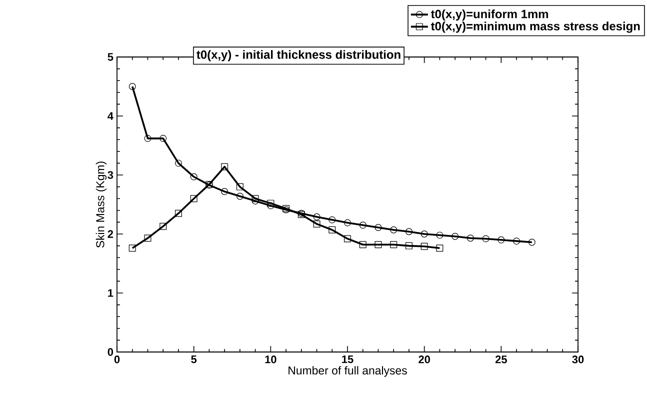 The image size is (647, 416). Describe the element at coordinates (578, 360) in the screenshot. I see `x-tick-label: 30` at that location.